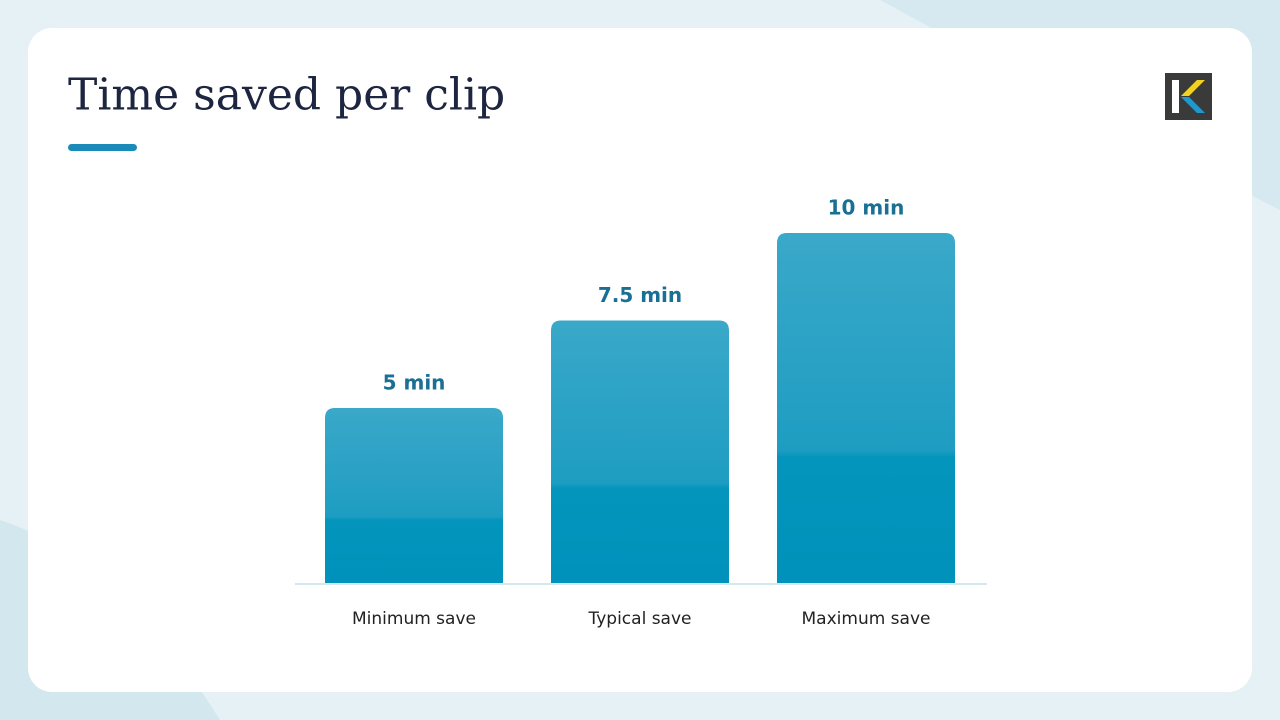 This screenshot has height=720, width=1280. I want to click on logo-stem, so click(1175, 96).